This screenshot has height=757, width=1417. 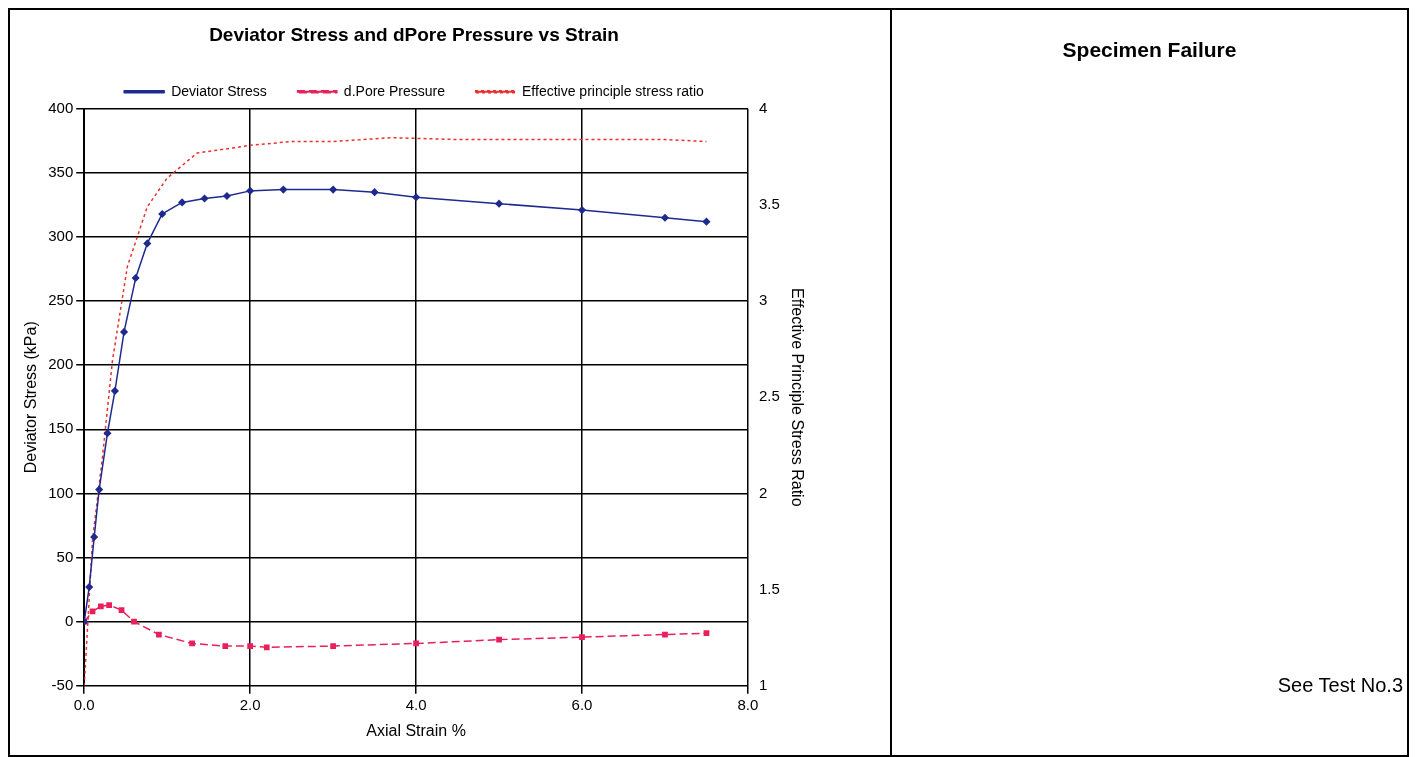 I want to click on legend-label: Deviator Stress, so click(x=219, y=90).